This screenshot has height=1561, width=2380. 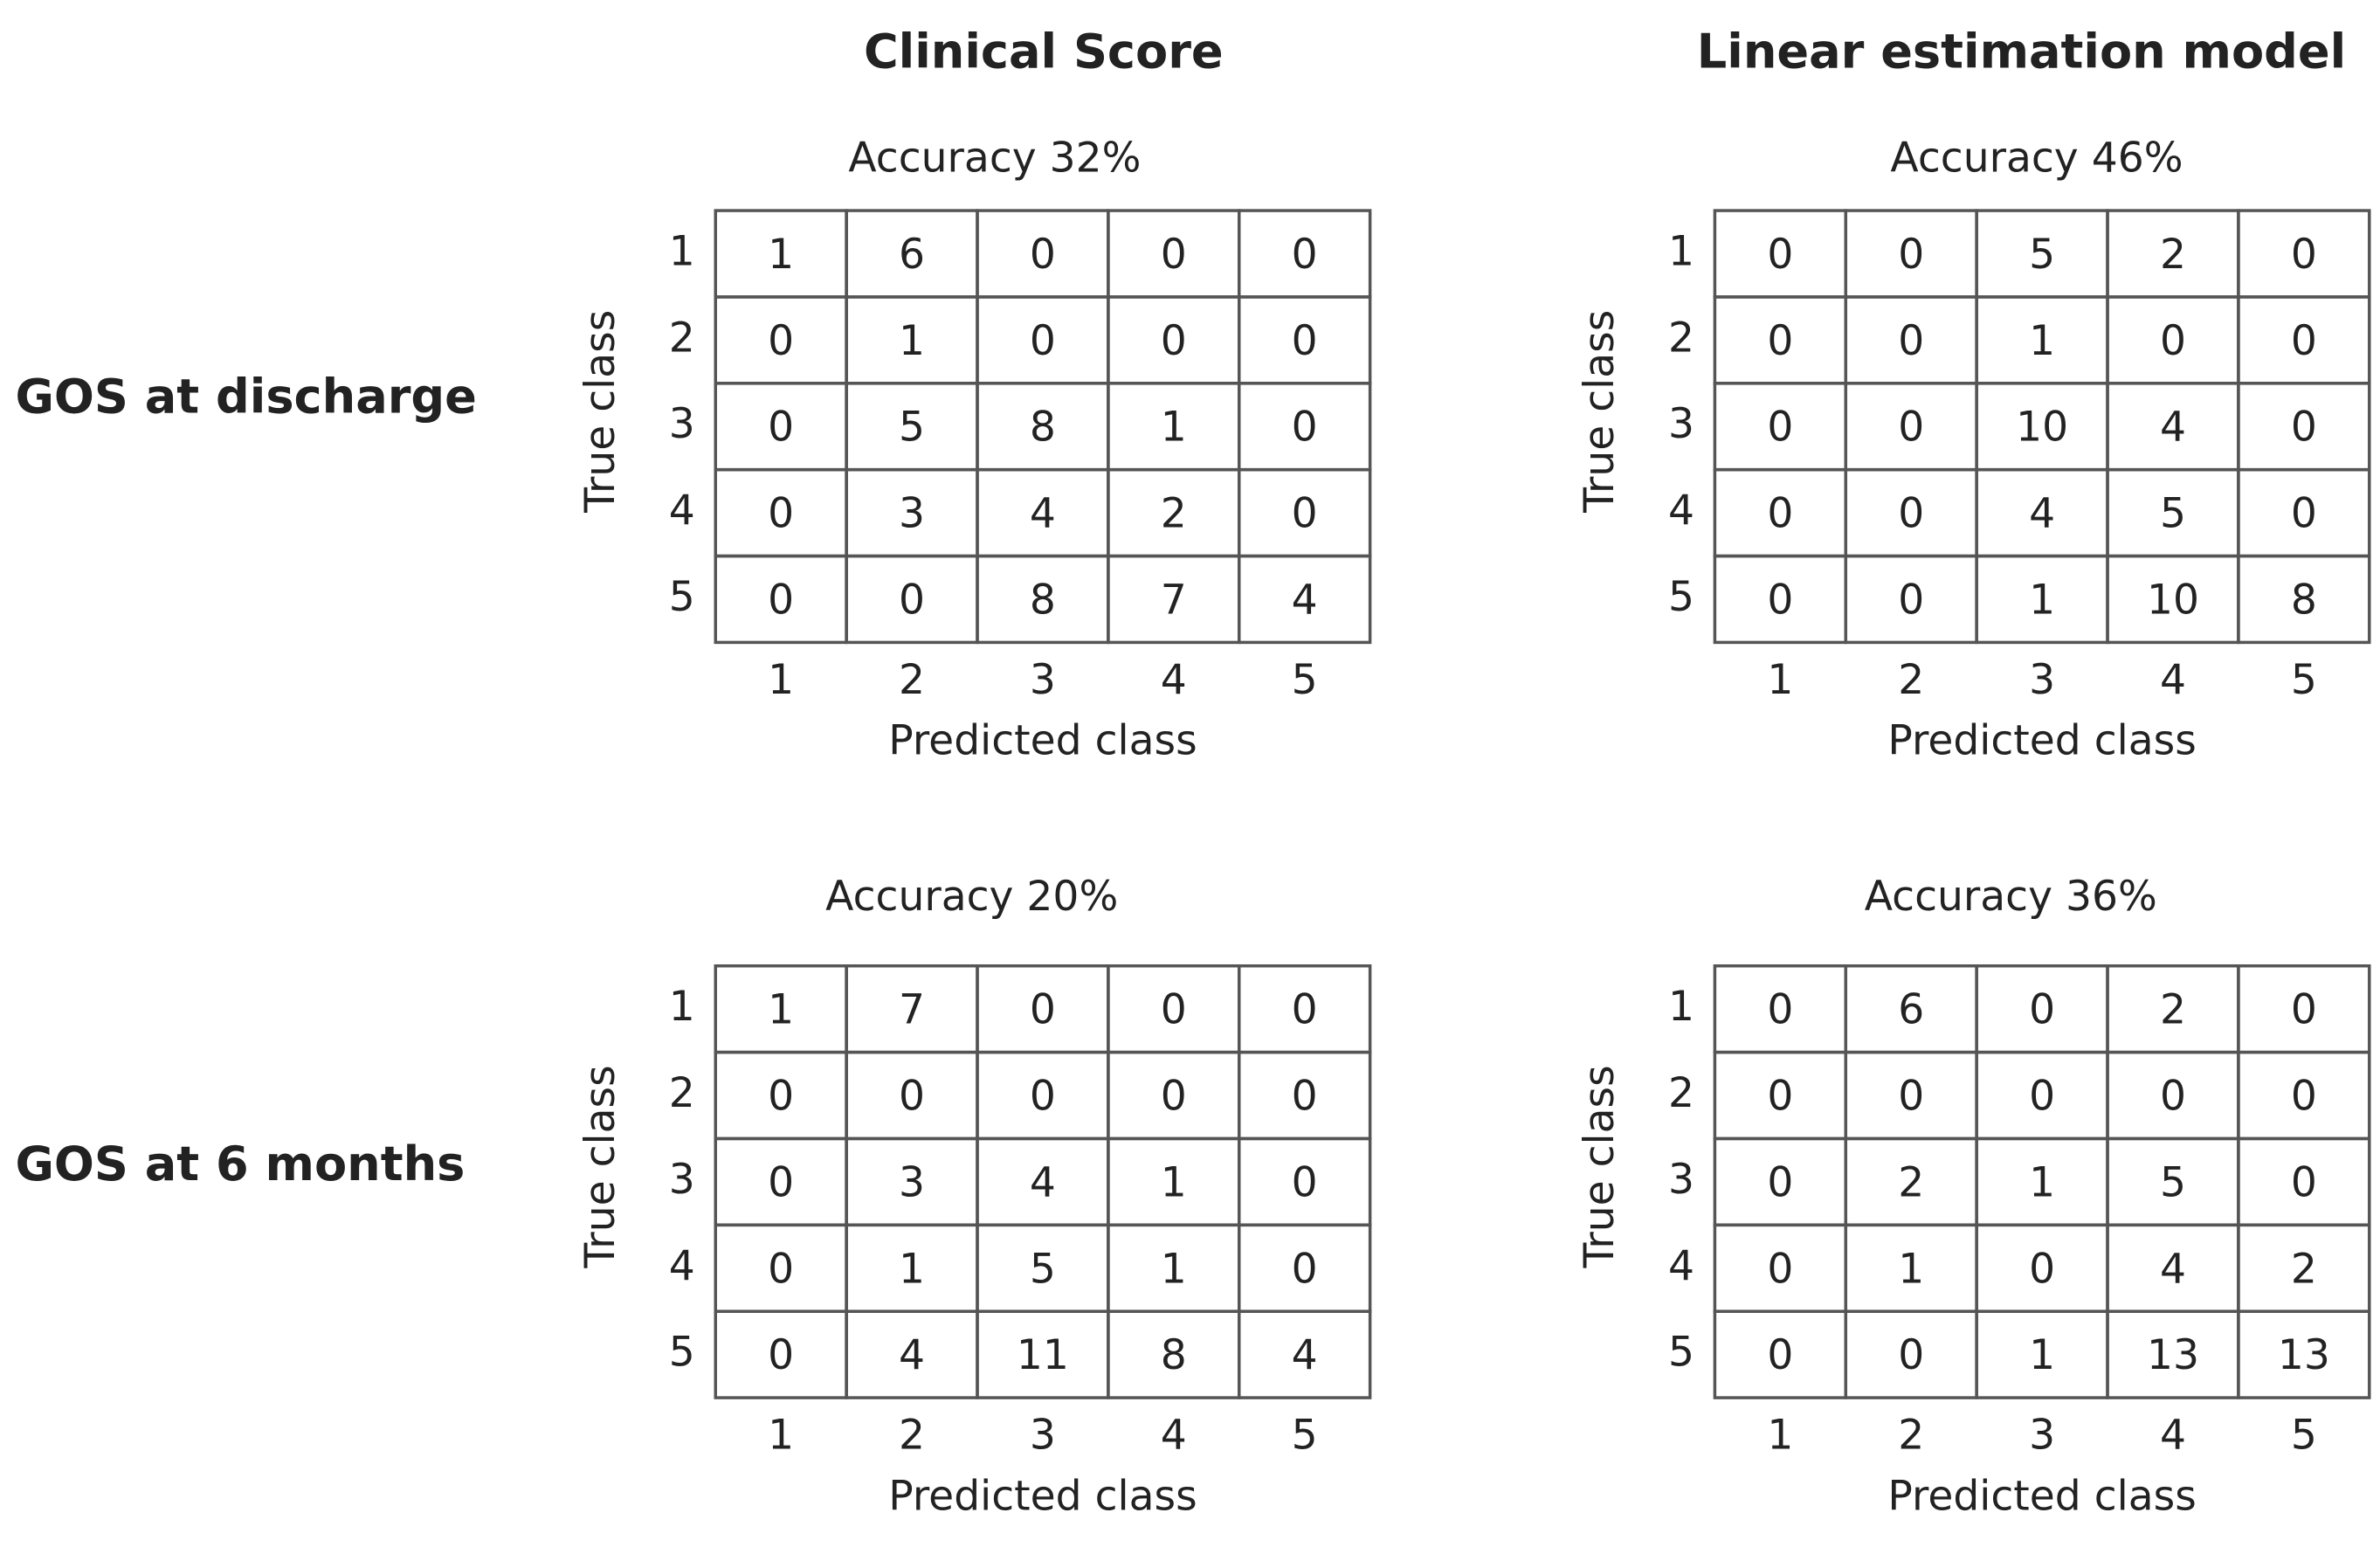 I want to click on column-title: Clinical Score, so click(x=1044, y=51).